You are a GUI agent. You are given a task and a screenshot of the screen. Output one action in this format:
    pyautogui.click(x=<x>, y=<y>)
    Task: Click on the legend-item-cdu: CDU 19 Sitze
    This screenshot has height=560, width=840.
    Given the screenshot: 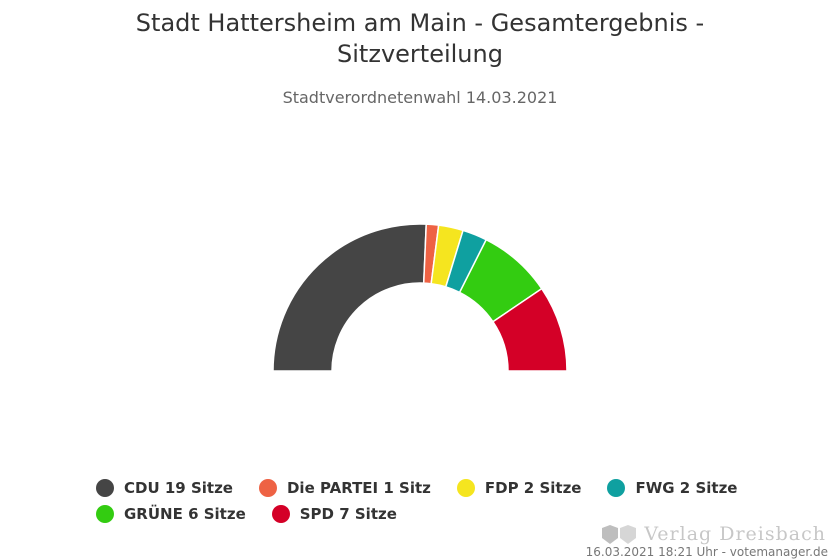 What is the action you would take?
    pyautogui.click(x=164, y=488)
    